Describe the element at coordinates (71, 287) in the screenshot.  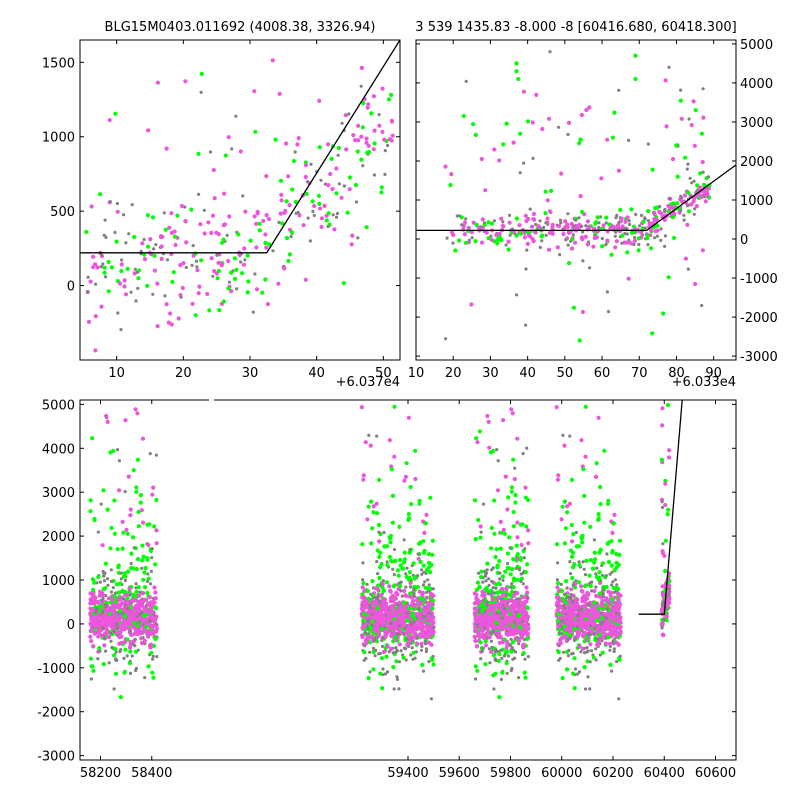
I see `y-tick-label: 0` at that location.